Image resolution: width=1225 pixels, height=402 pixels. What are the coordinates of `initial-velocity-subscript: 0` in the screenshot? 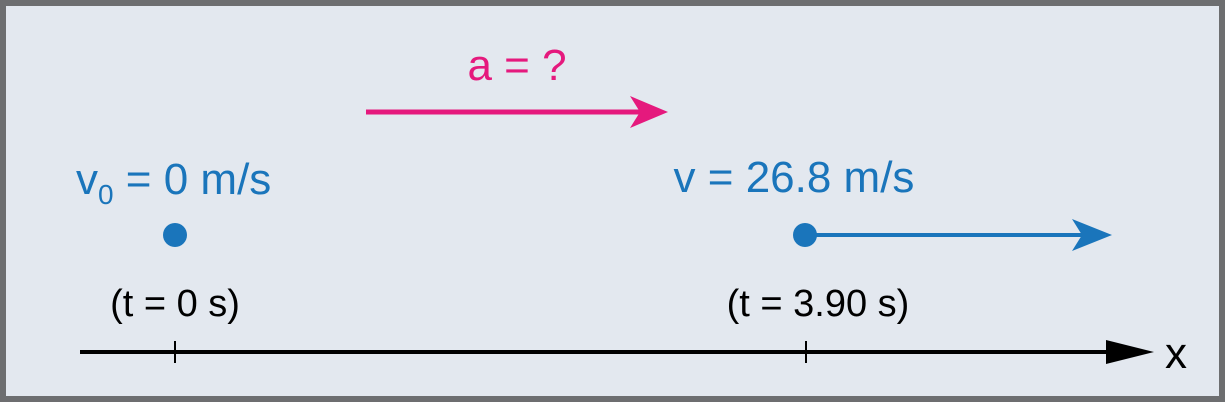 It's located at (106, 194).